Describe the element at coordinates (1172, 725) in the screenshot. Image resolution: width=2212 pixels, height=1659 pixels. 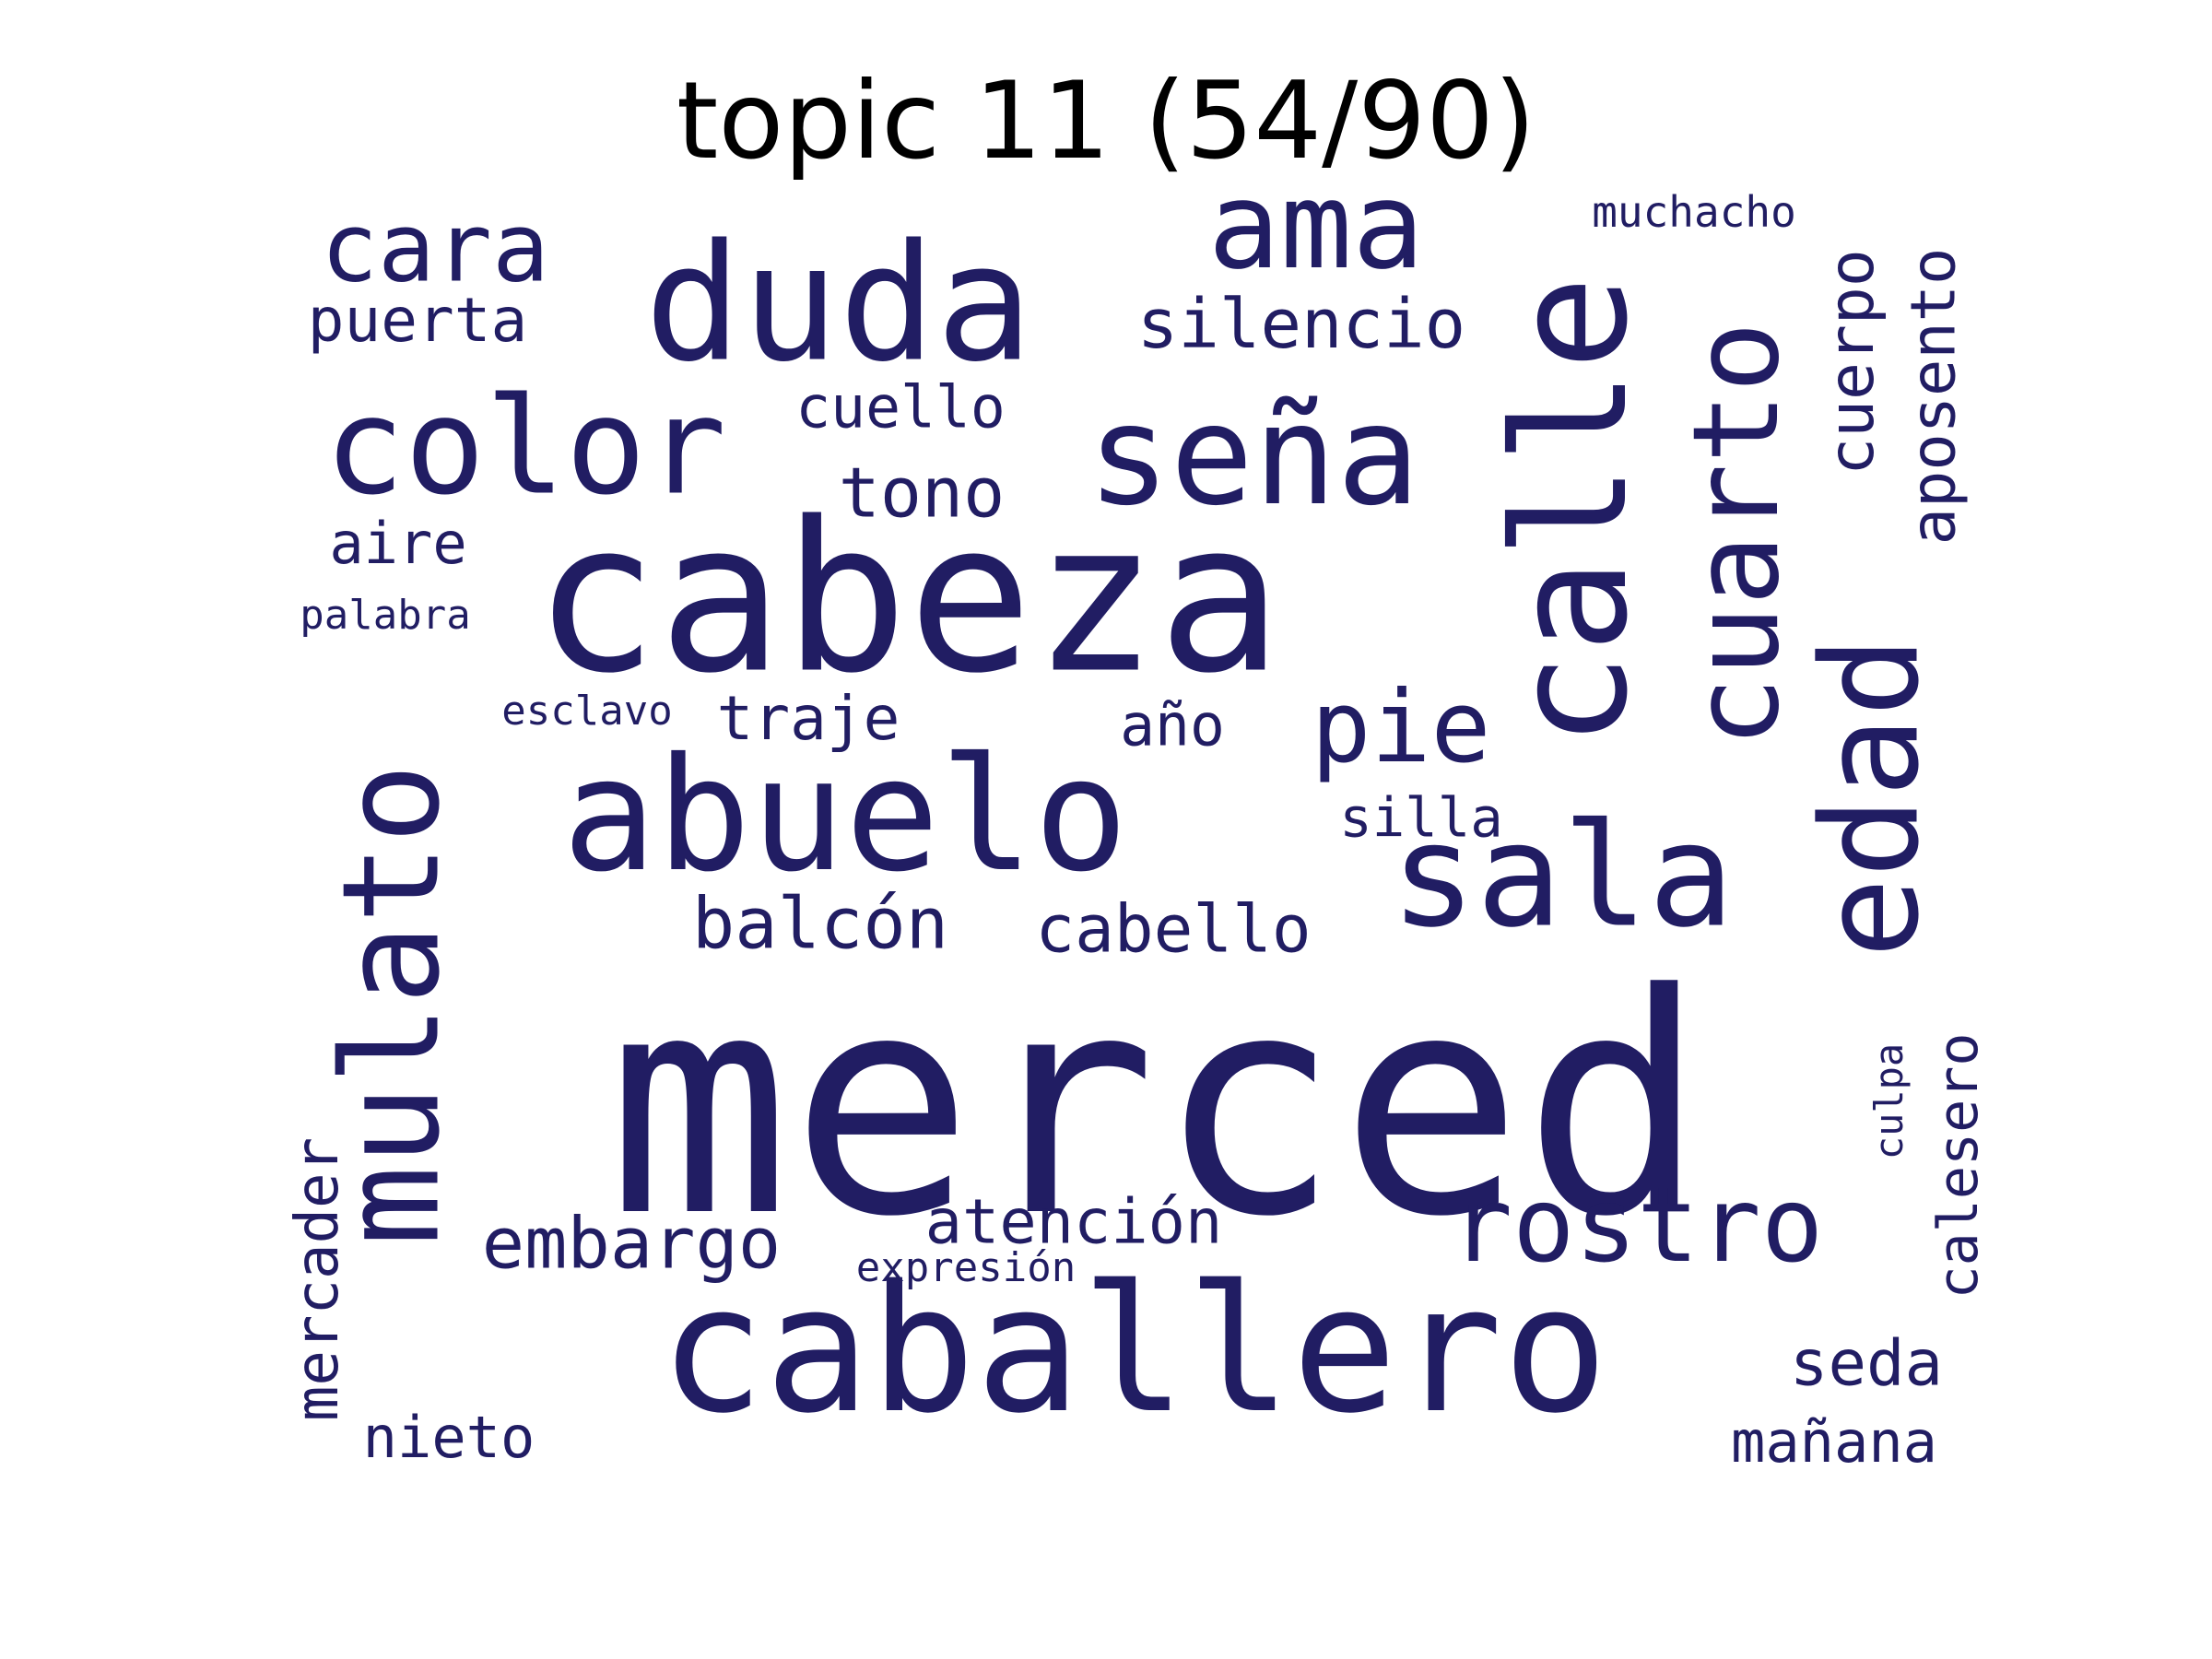
I see `word-ano: año` at that location.